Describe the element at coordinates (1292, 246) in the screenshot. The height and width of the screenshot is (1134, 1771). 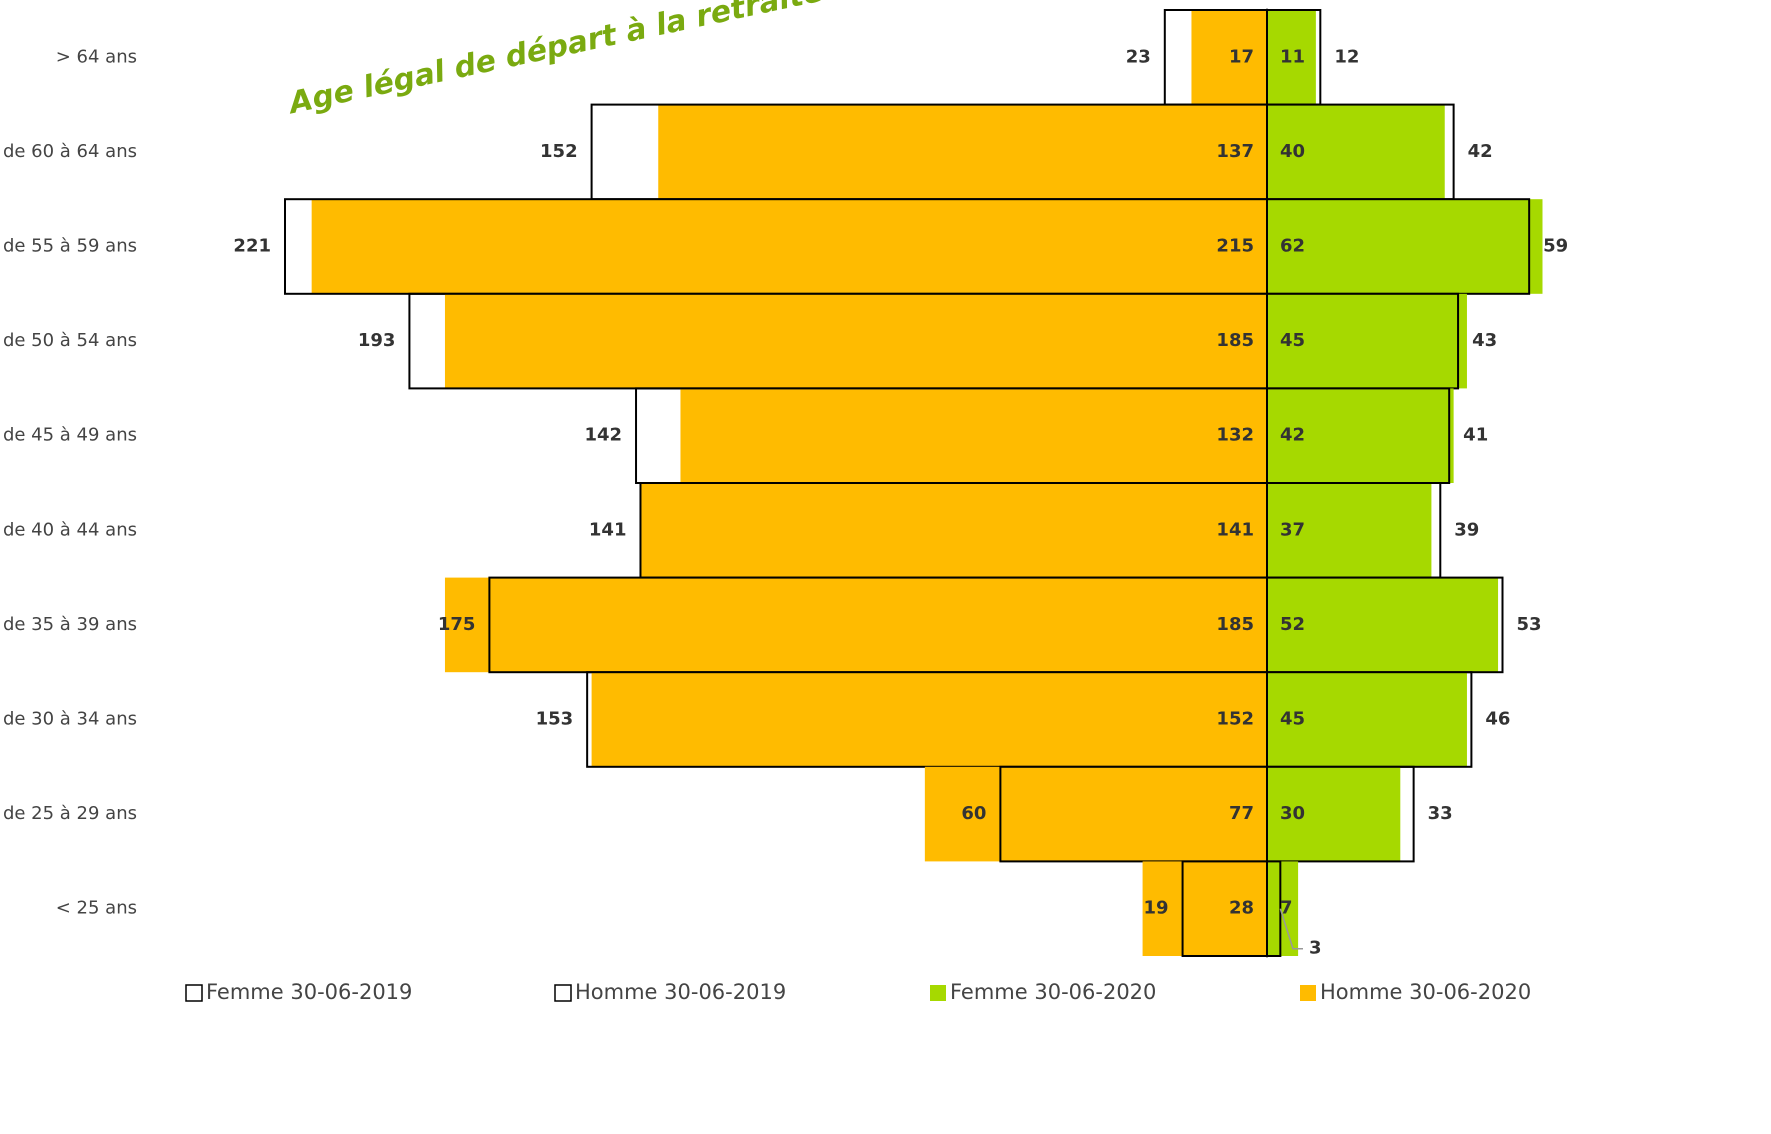
I see `data-label: 62` at that location.